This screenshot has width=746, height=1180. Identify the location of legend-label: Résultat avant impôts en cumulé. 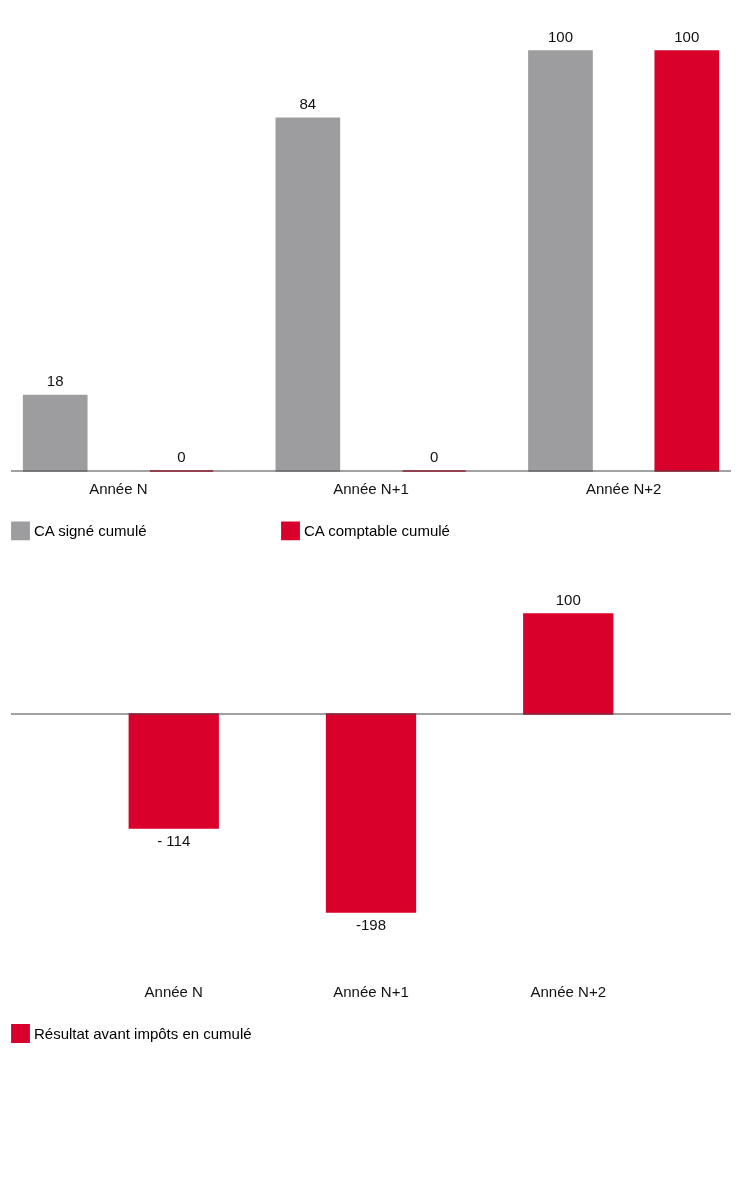
(143, 1033).